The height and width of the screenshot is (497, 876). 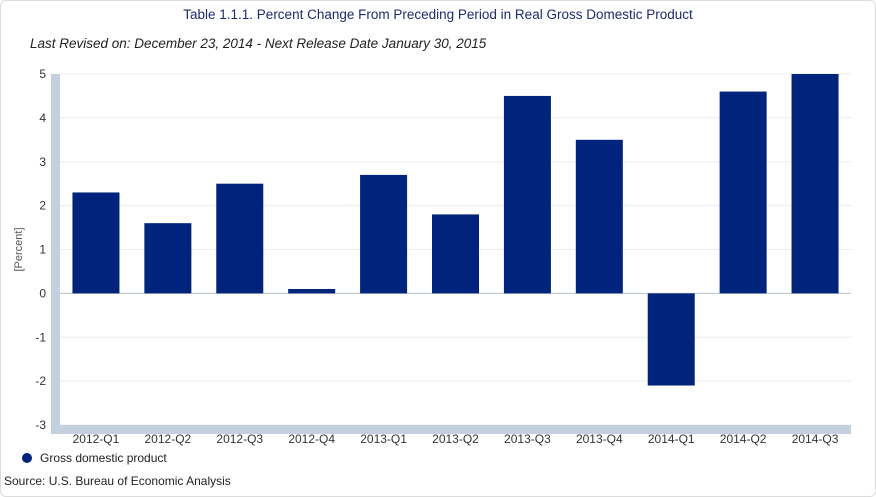 What do you see at coordinates (240, 238) in the screenshot?
I see `bar-2012-Q3` at bounding box center [240, 238].